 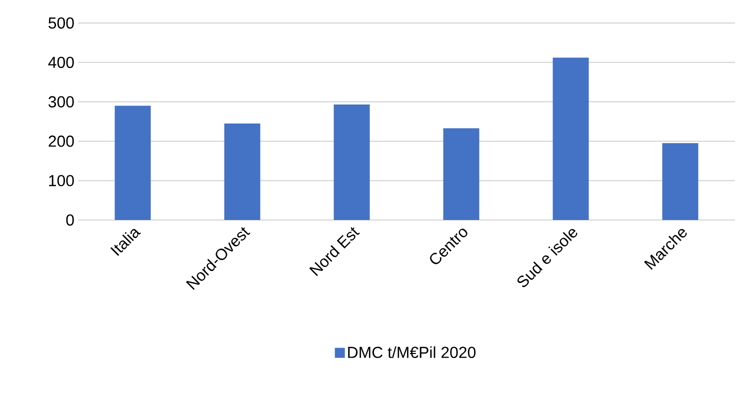 I want to click on y-tick-label: 400, so click(x=61, y=62).